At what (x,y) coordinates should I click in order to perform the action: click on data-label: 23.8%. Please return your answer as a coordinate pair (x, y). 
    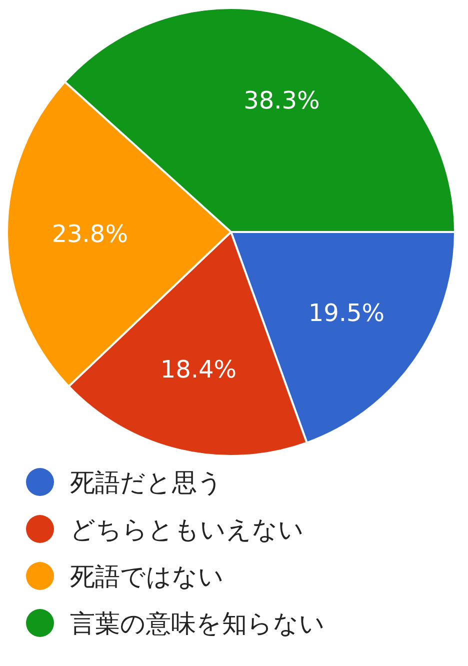
    Looking at the image, I should click on (90, 234).